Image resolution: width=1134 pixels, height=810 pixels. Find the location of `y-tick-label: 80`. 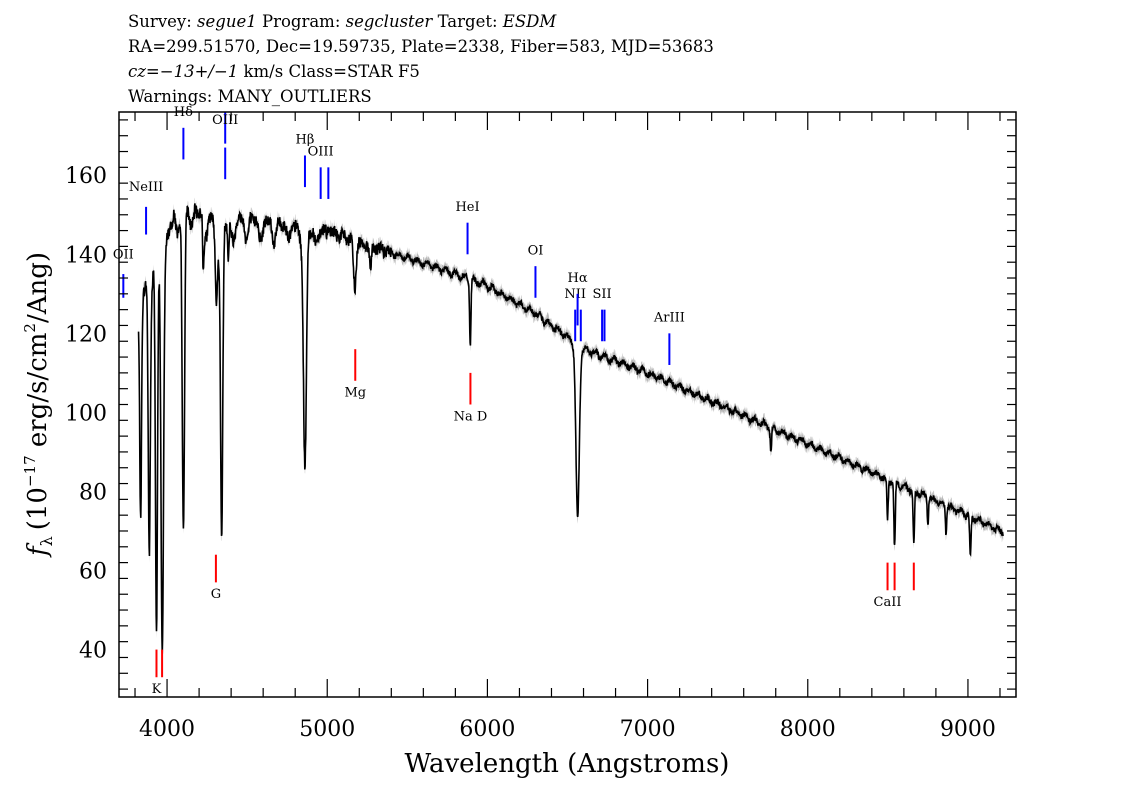

y-tick-label: 80 is located at coordinates (93, 492).